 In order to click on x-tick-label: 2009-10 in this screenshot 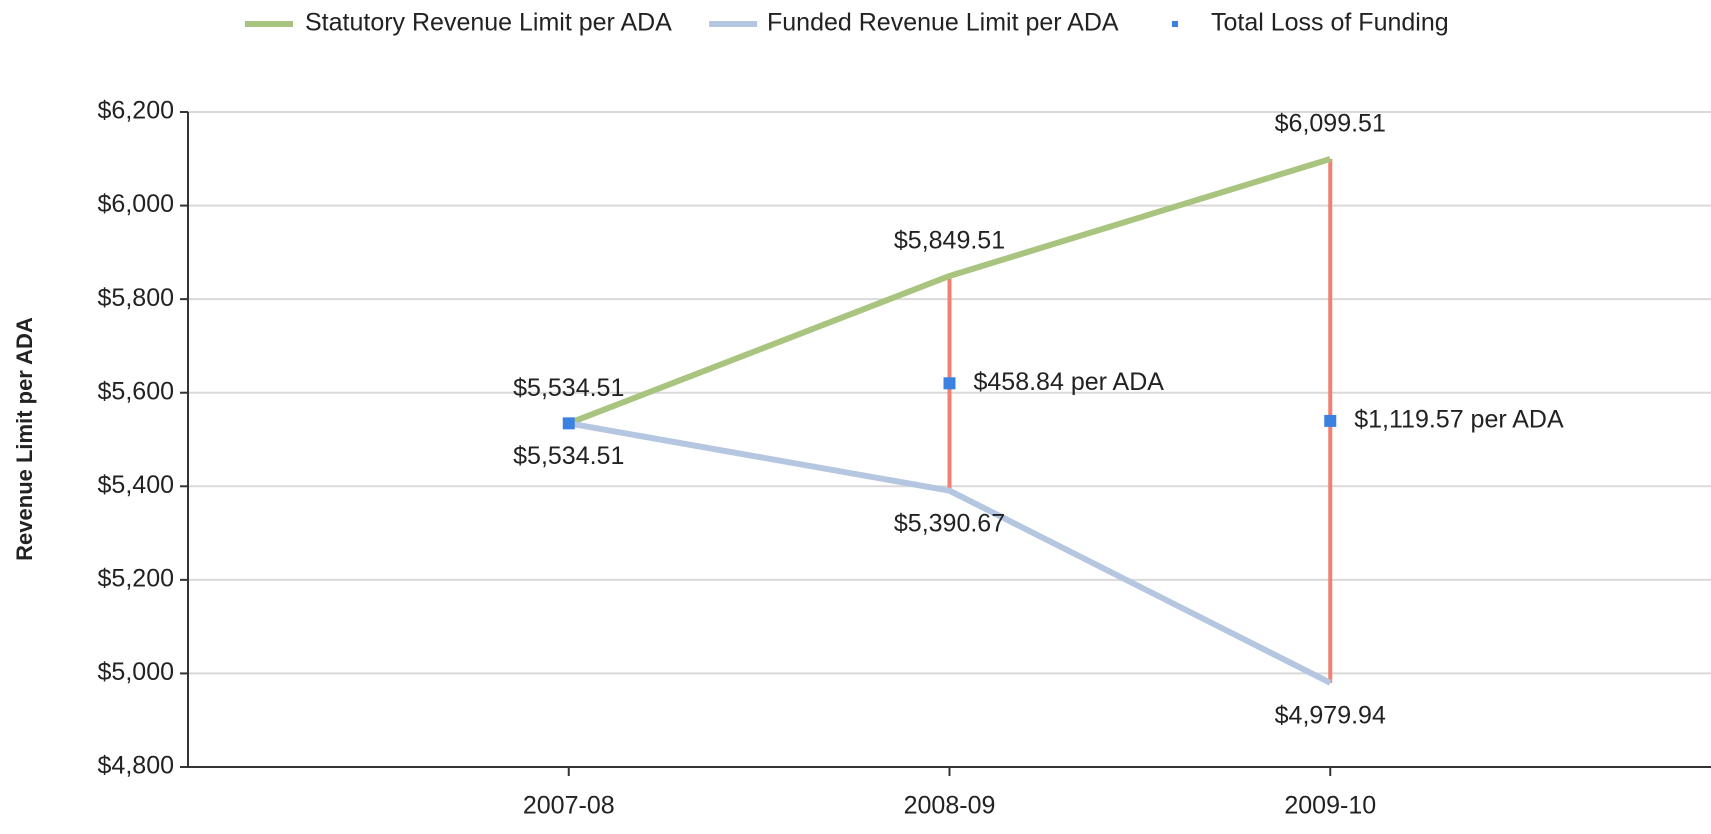, I will do `click(1330, 806)`.